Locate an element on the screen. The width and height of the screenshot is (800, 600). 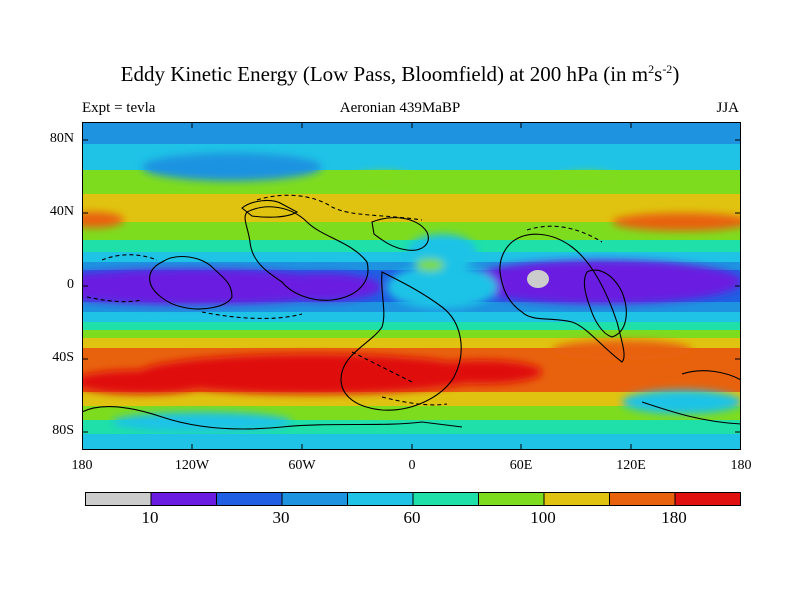
purple-atlantic is located at coordinates (322, 287).